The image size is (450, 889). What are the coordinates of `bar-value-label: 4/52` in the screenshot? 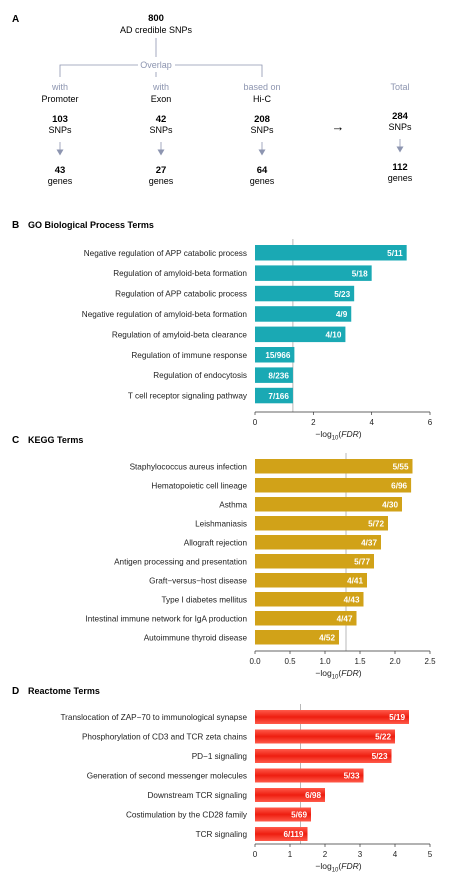 It's located at (327, 637).